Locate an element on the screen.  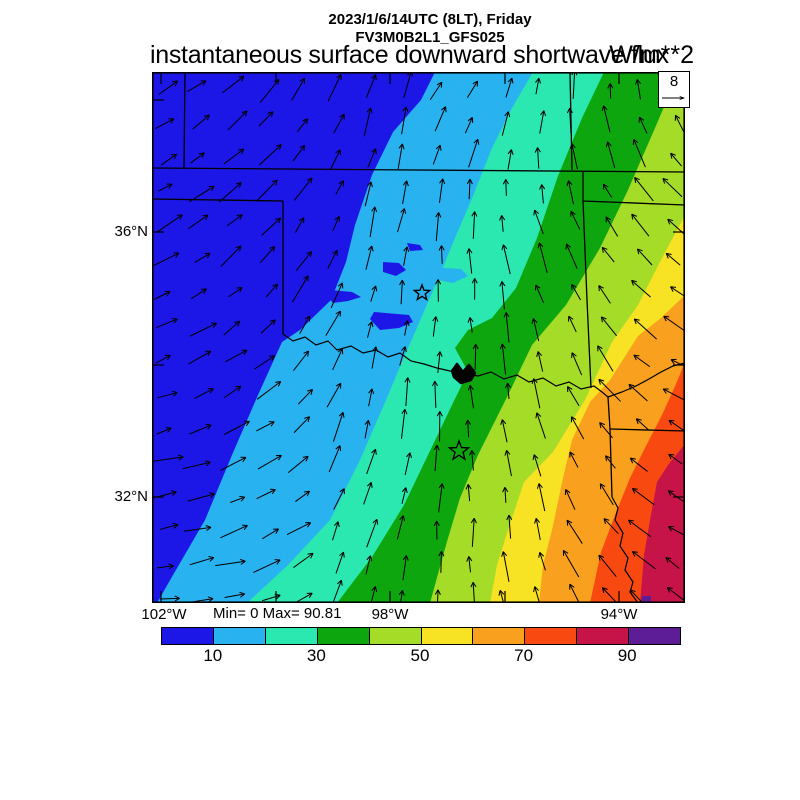
border-tx_ok_365n is located at coordinates (218, 200).